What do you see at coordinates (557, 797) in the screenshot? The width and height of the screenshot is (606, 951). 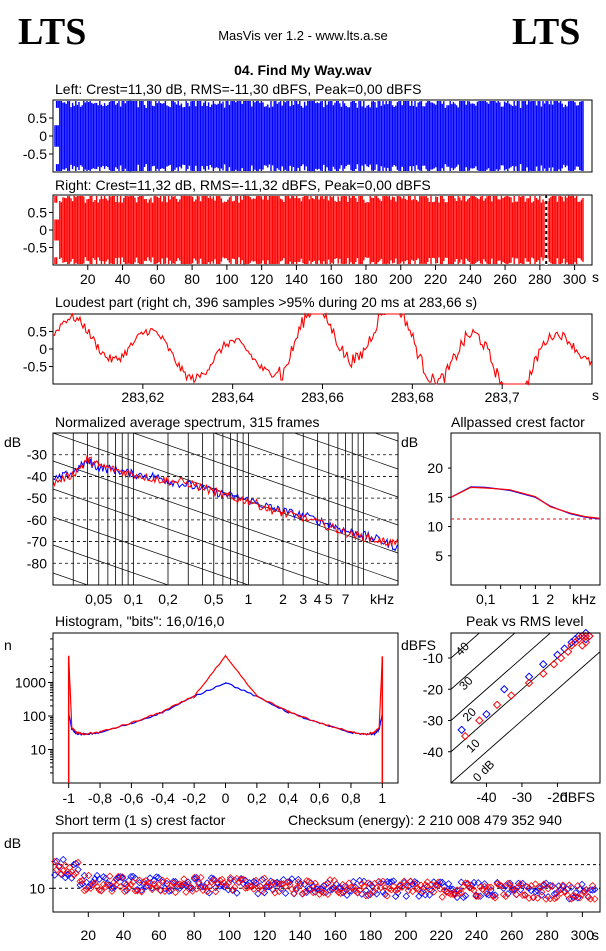 I see `peak-rms-xtick-label: -20` at bounding box center [557, 797].